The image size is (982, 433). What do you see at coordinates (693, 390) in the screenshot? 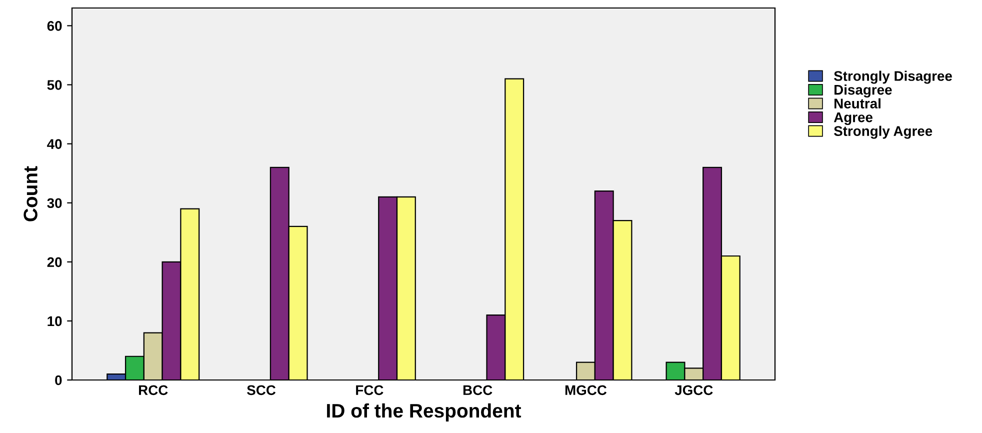
I see `x-tick-label: JGCC` at bounding box center [693, 390].